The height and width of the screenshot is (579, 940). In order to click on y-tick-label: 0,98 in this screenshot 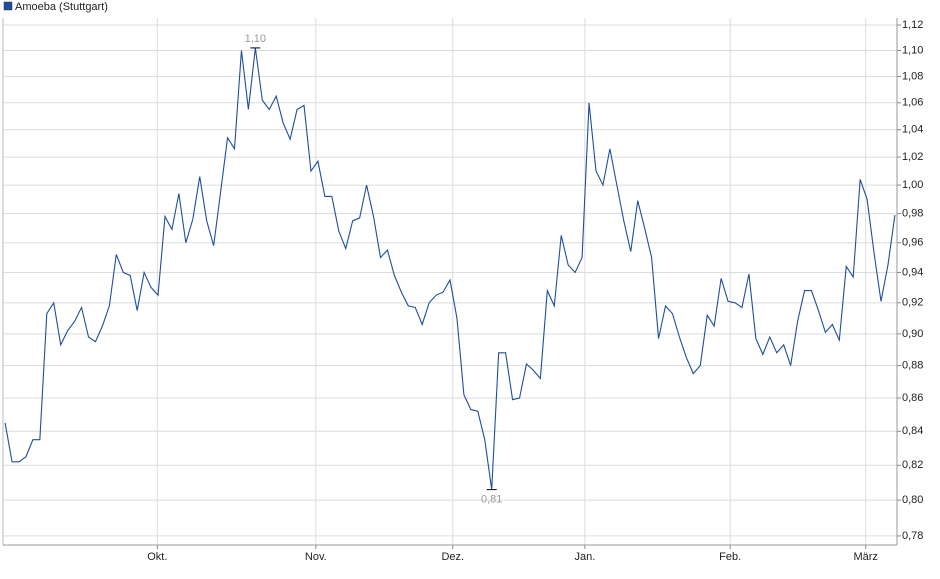, I will do `click(912, 214)`.